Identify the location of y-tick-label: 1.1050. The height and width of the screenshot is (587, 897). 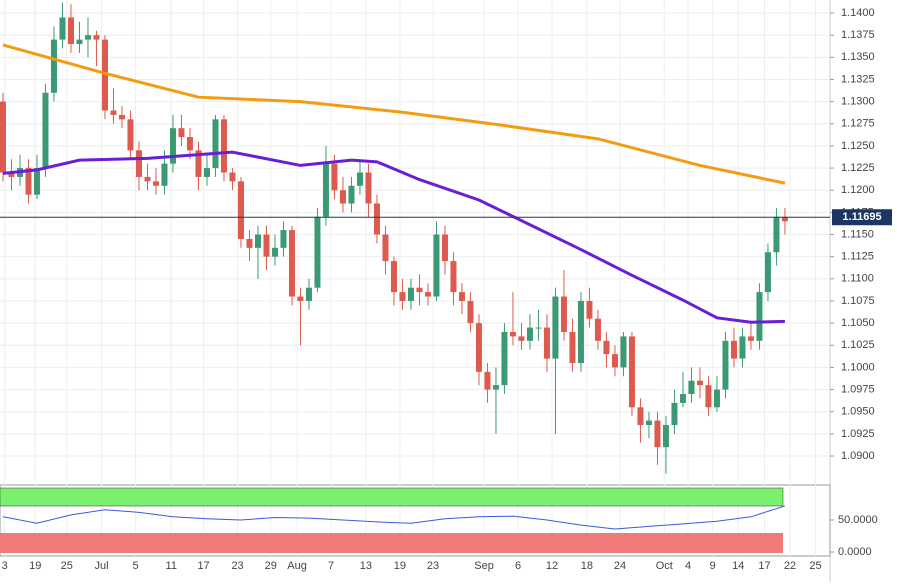
(858, 323).